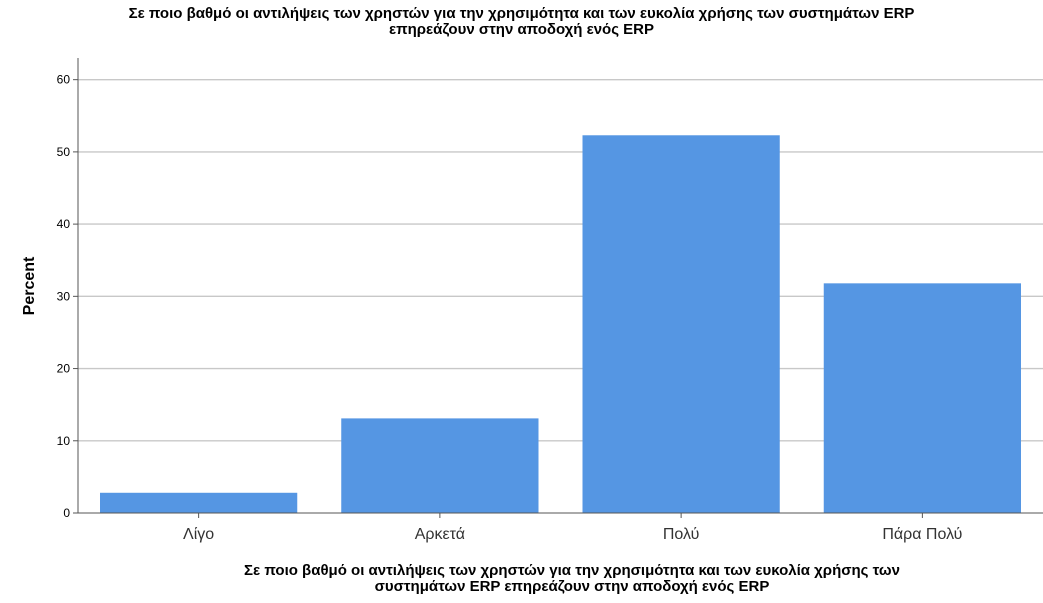  What do you see at coordinates (64, 152) in the screenshot?
I see `y-tick-label: 50` at bounding box center [64, 152].